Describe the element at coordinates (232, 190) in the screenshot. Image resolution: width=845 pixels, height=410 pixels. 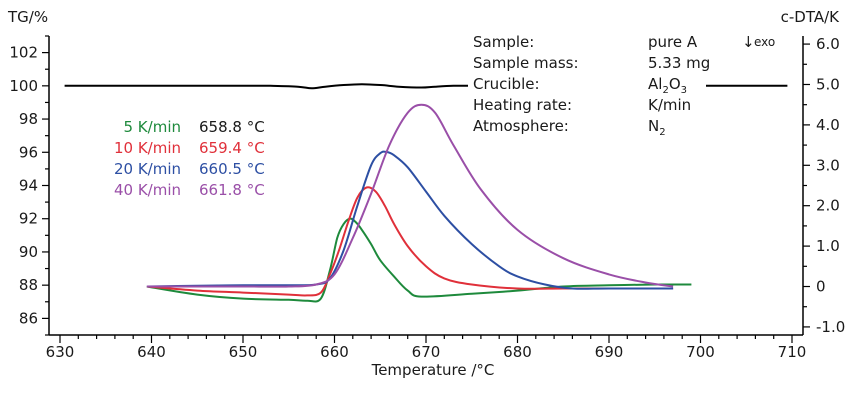
I see `legend-peak-label: 661.8 °C` at that location.